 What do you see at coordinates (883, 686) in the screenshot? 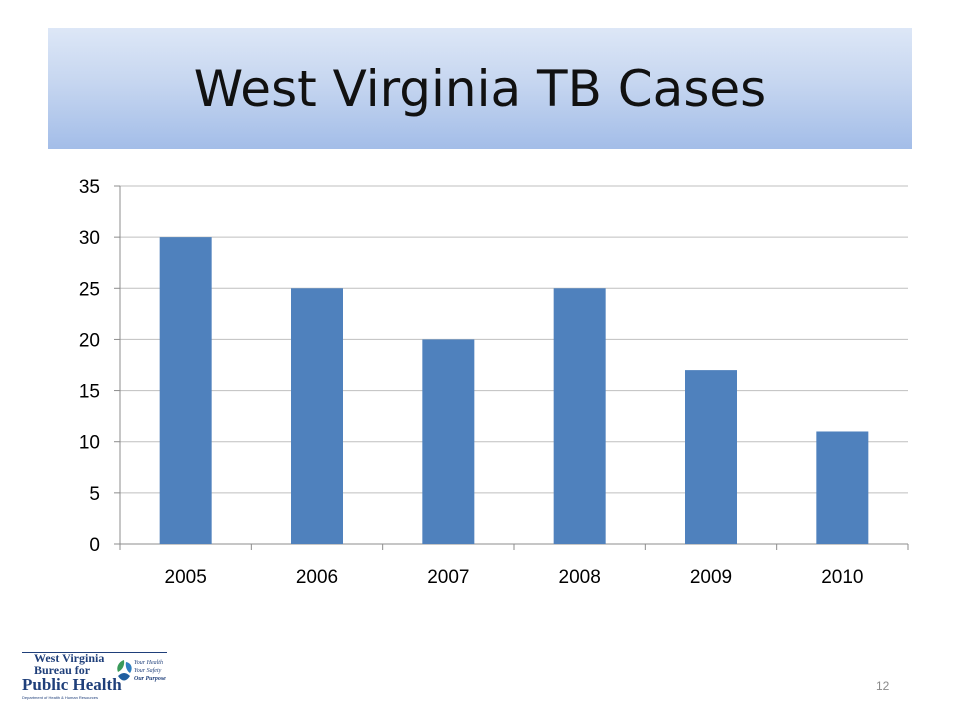
I see `page-number: 12` at bounding box center [883, 686].